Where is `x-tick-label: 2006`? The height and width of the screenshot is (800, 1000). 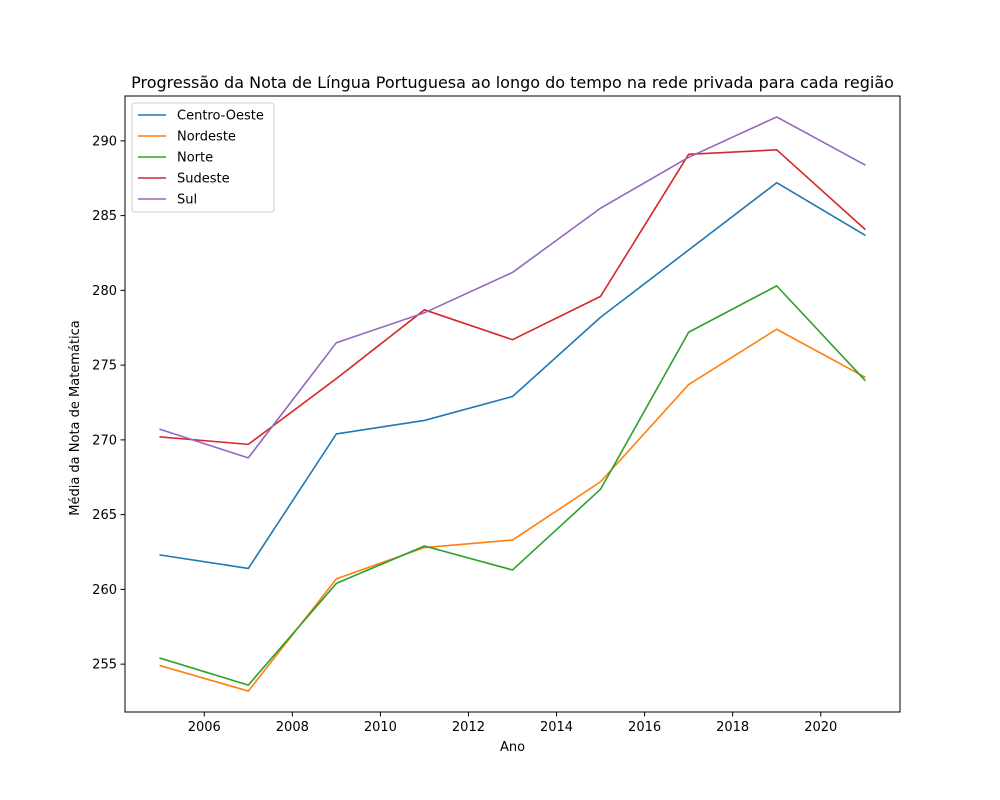
x-tick-label: 2006 is located at coordinates (204, 727).